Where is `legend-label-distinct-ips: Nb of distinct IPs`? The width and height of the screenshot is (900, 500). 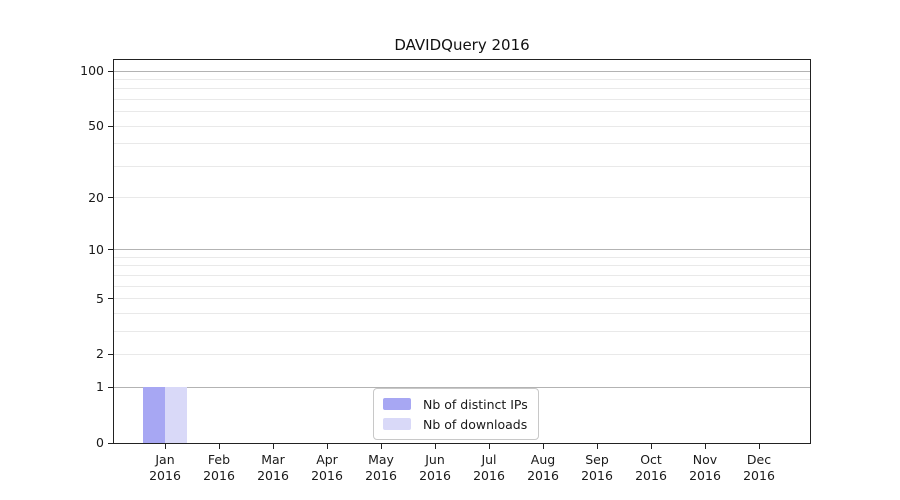 legend-label-distinct-ips: Nb of distinct IPs is located at coordinates (475, 404).